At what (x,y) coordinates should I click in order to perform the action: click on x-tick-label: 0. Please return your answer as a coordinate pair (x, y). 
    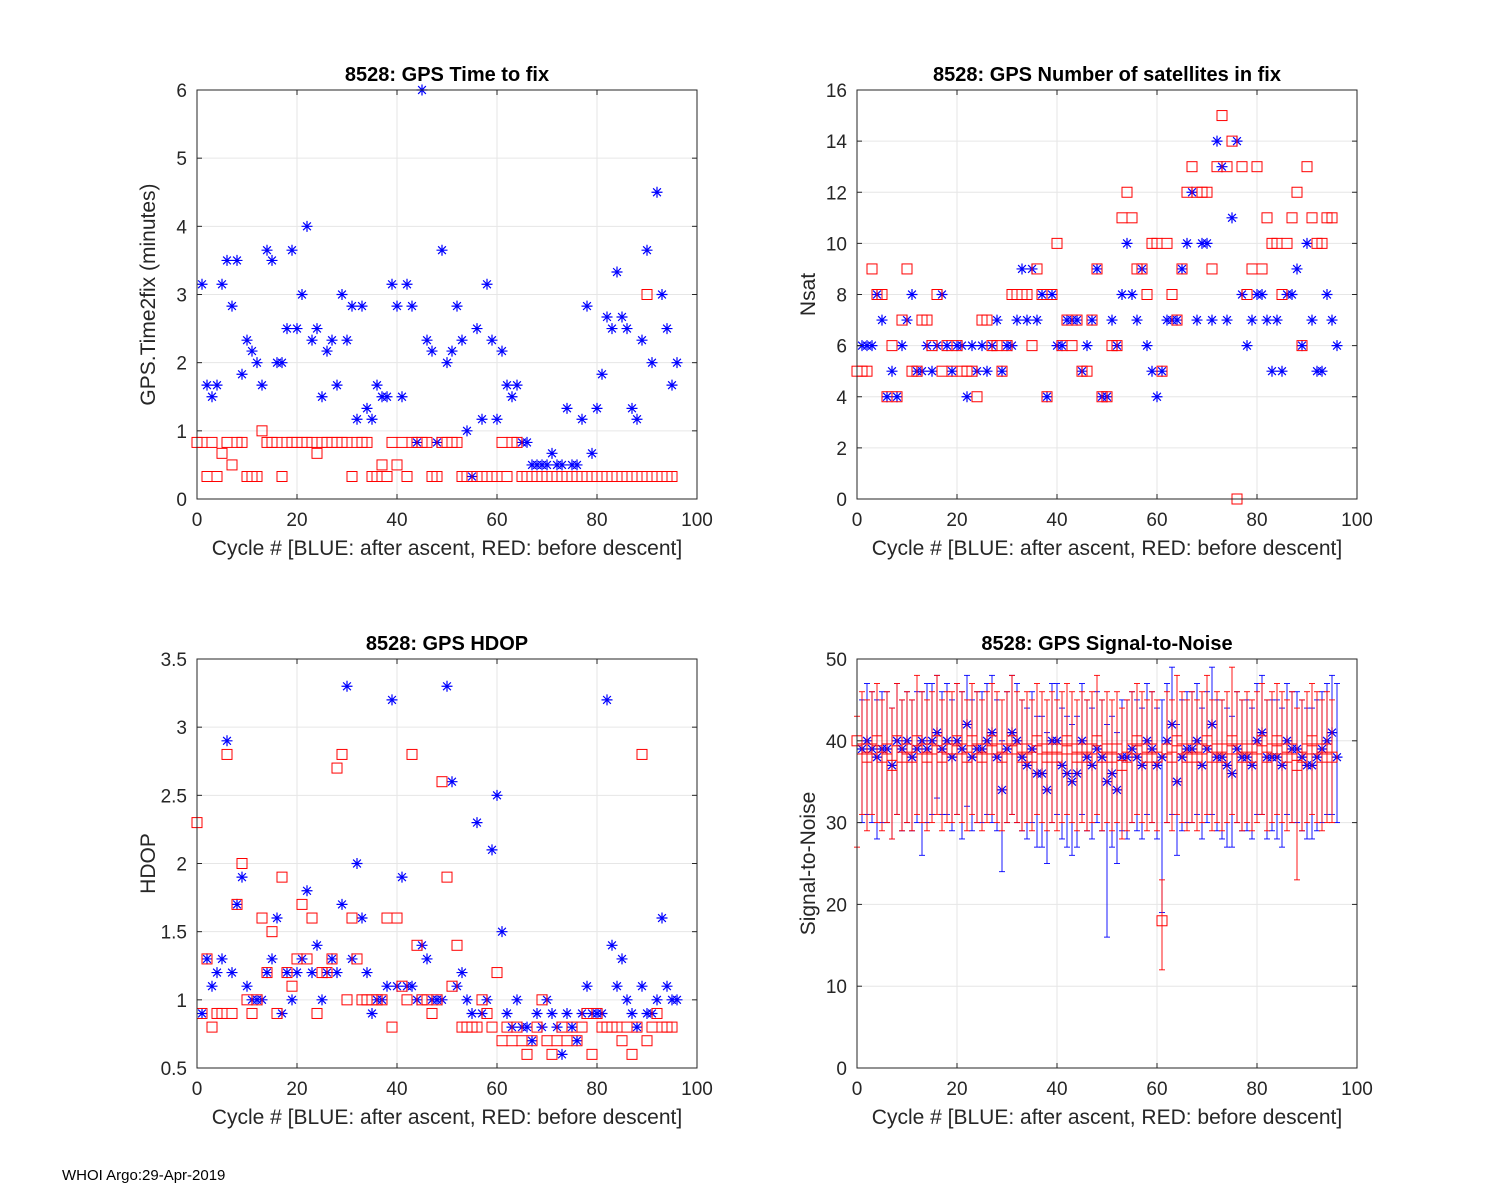
    Looking at the image, I should click on (857, 1089).